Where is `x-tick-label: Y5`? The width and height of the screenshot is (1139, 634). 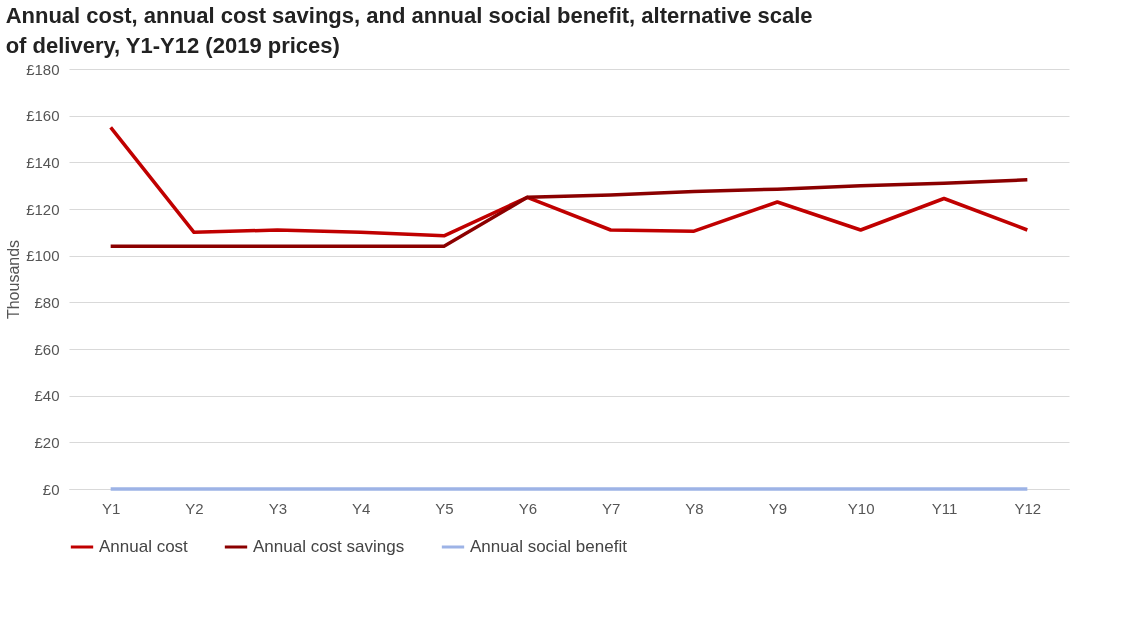
x-tick-label: Y5 is located at coordinates (444, 508).